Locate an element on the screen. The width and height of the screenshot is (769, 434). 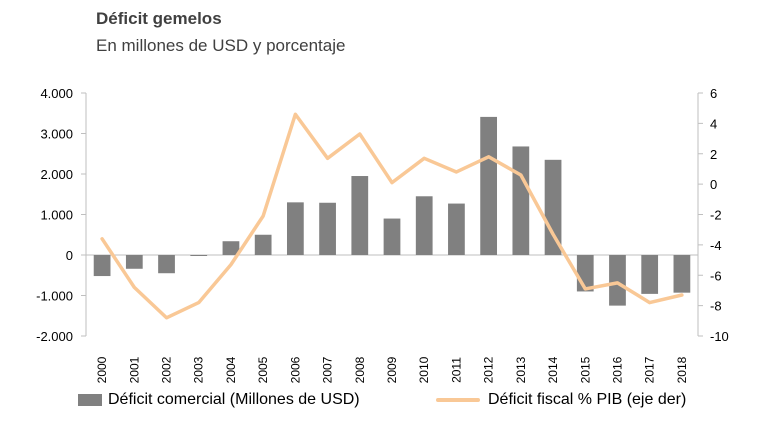
bar-2006 is located at coordinates (295, 228).